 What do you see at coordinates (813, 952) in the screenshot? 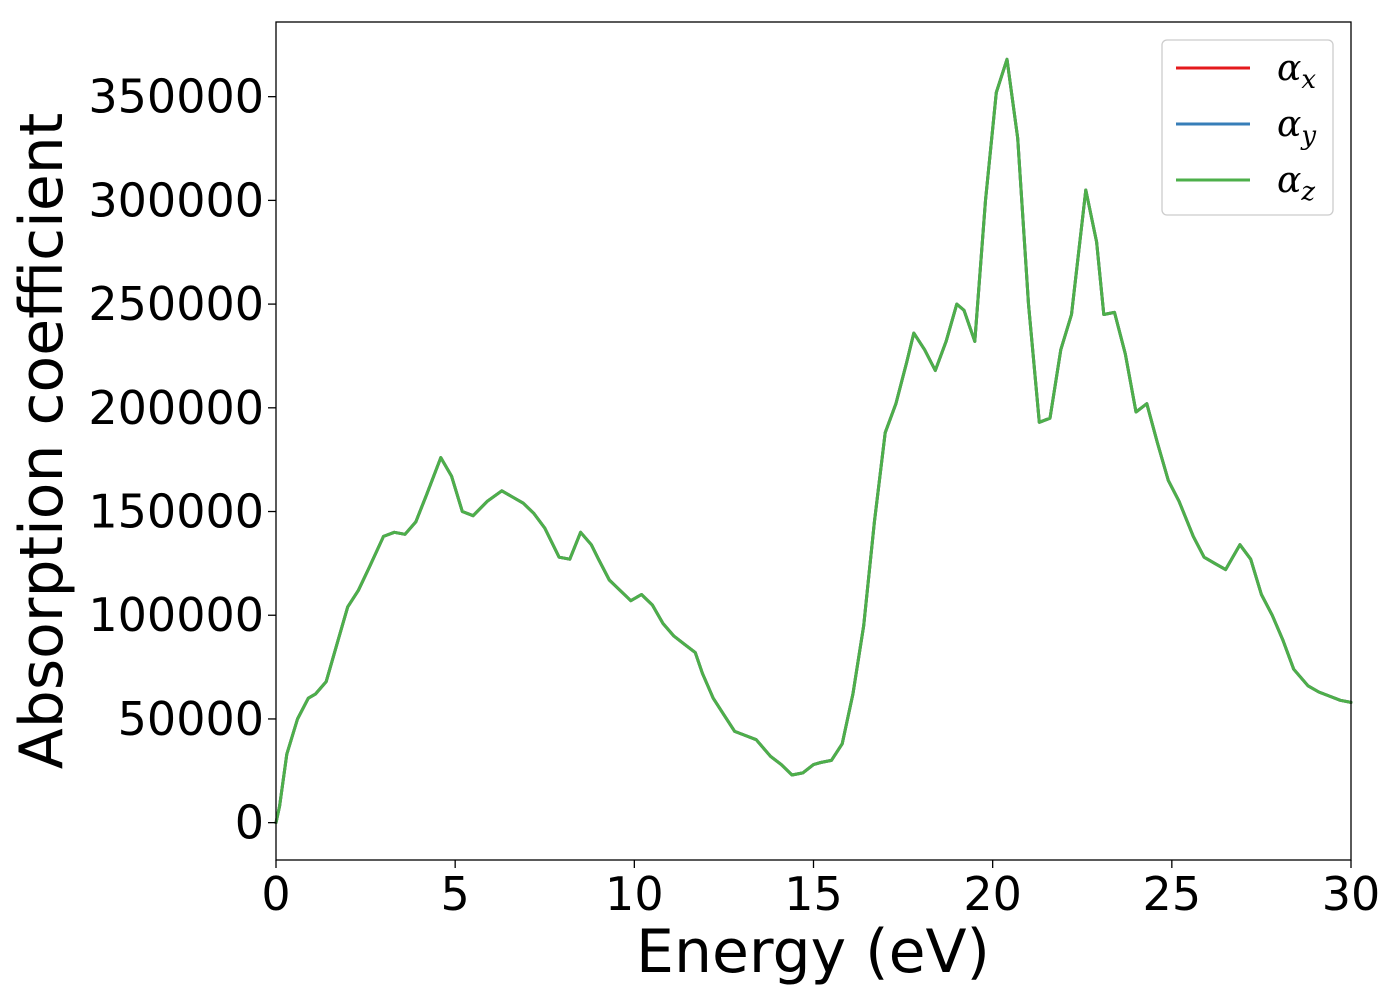
I see `x-axis-label: Energy (eV)` at bounding box center [813, 952].